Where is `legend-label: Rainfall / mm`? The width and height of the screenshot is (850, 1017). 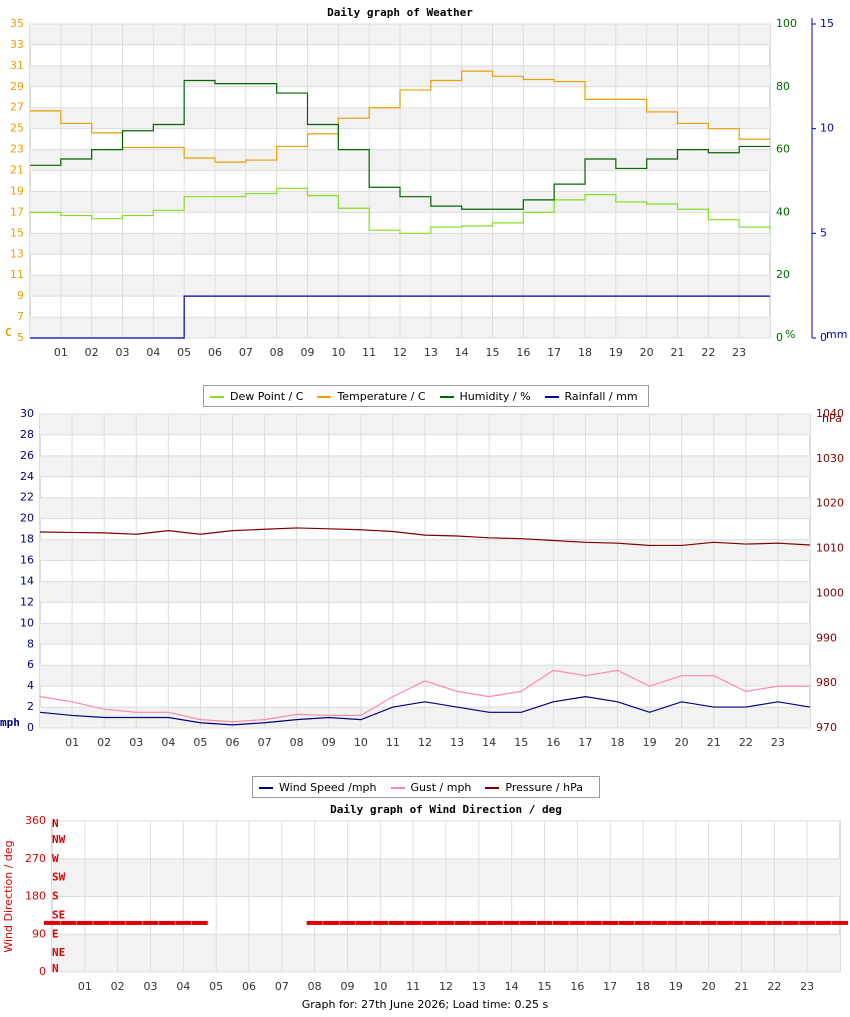
legend-label: Rainfall / mm is located at coordinates (601, 396).